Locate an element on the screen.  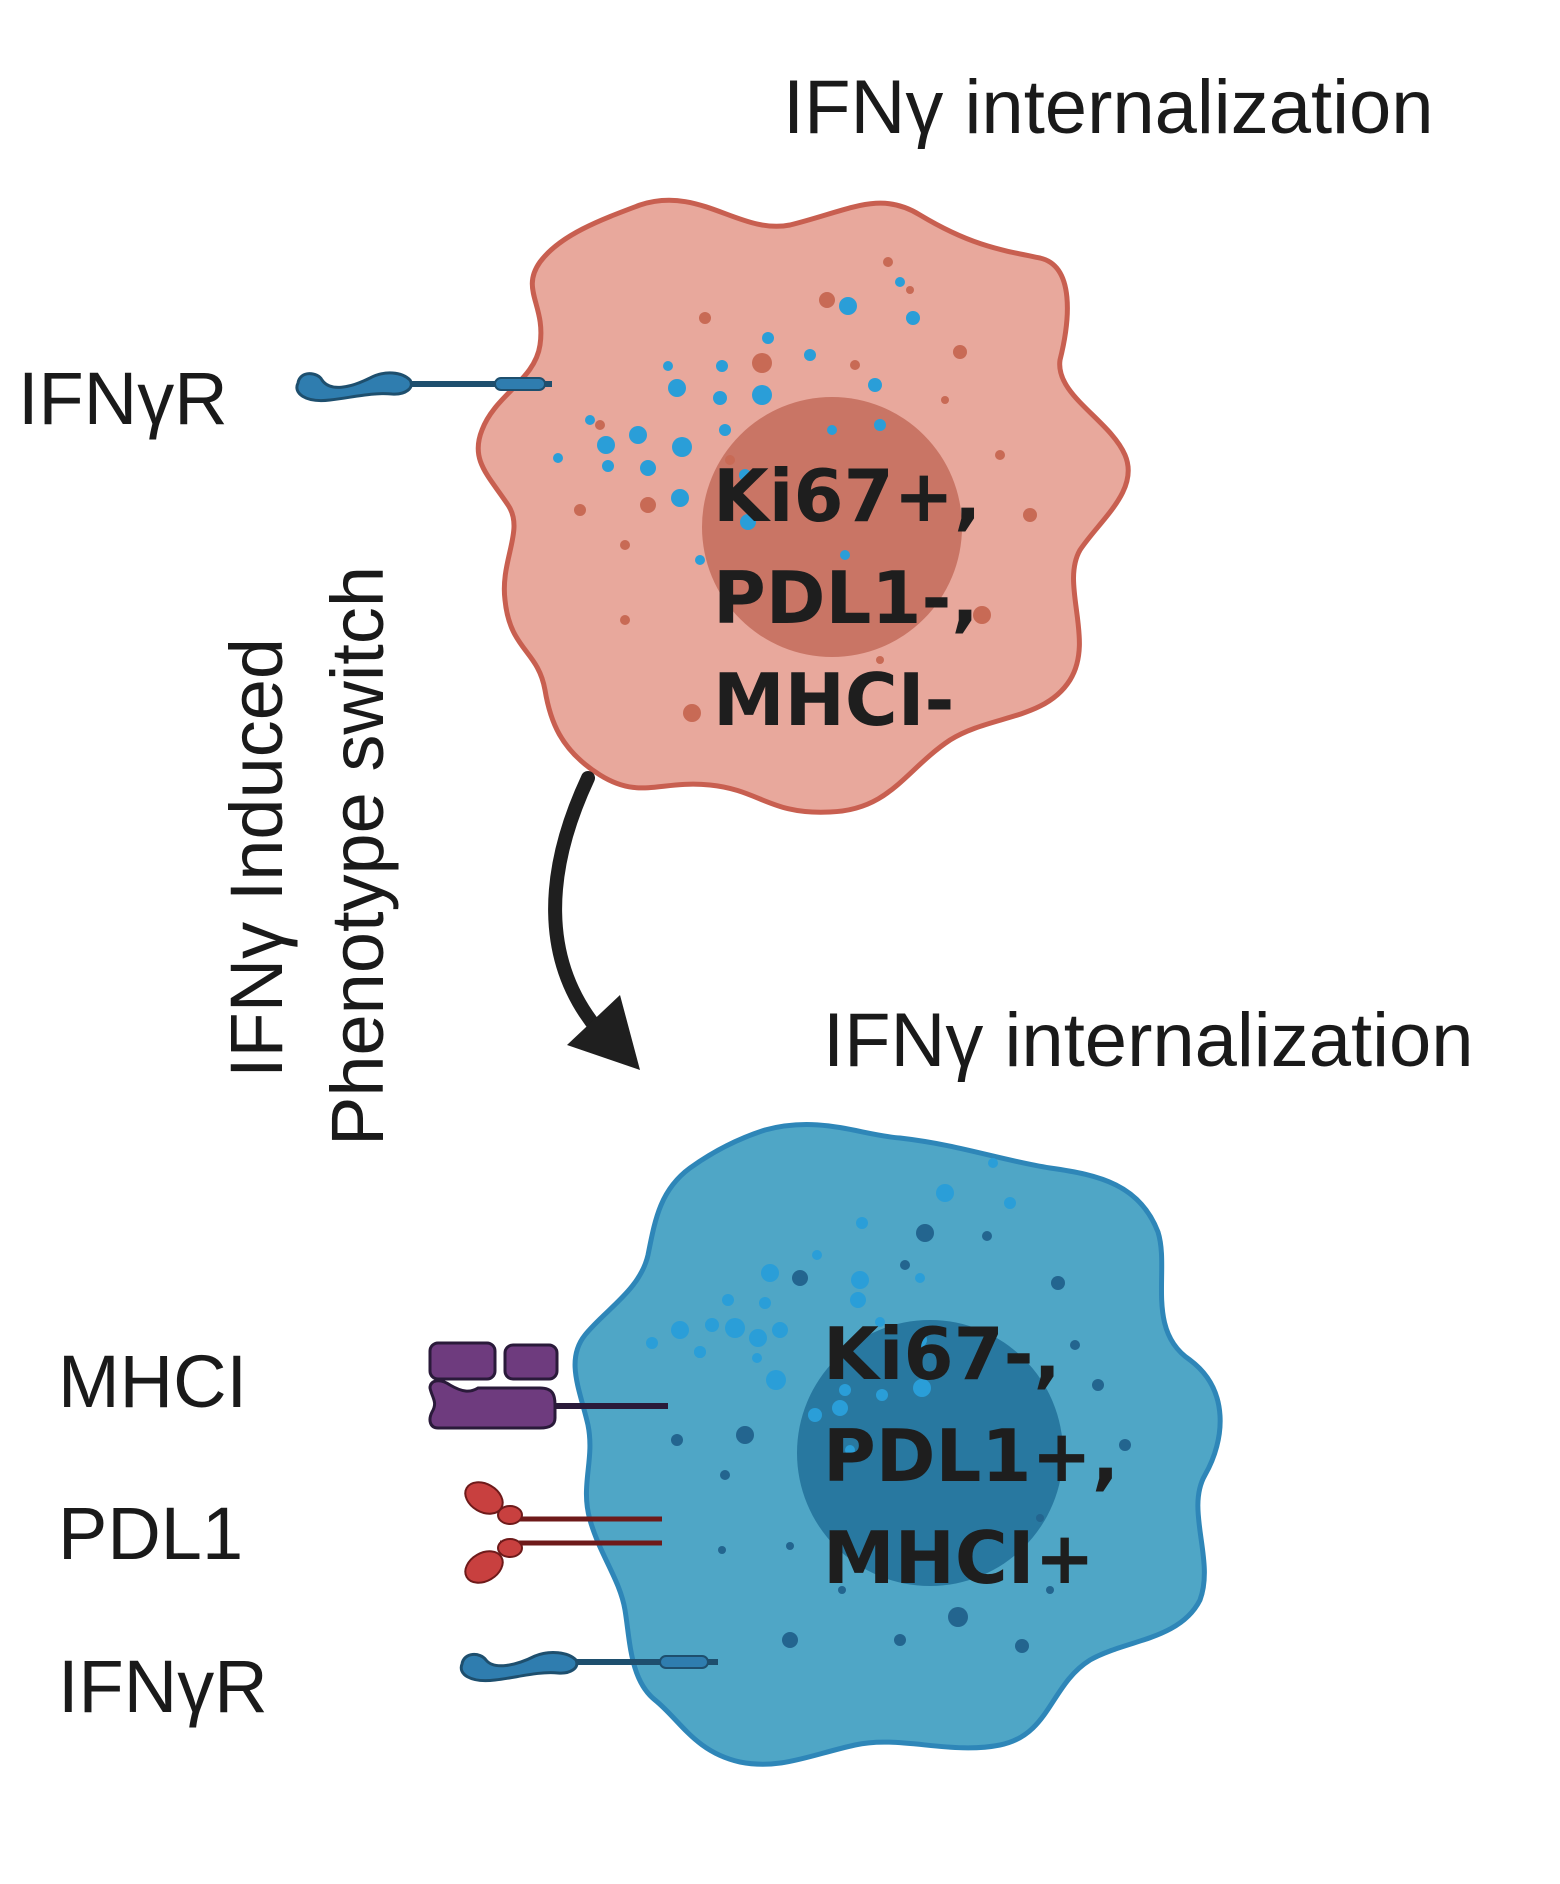
transition-label-line1: IFNγ Induced is located at coordinates (256, 858).